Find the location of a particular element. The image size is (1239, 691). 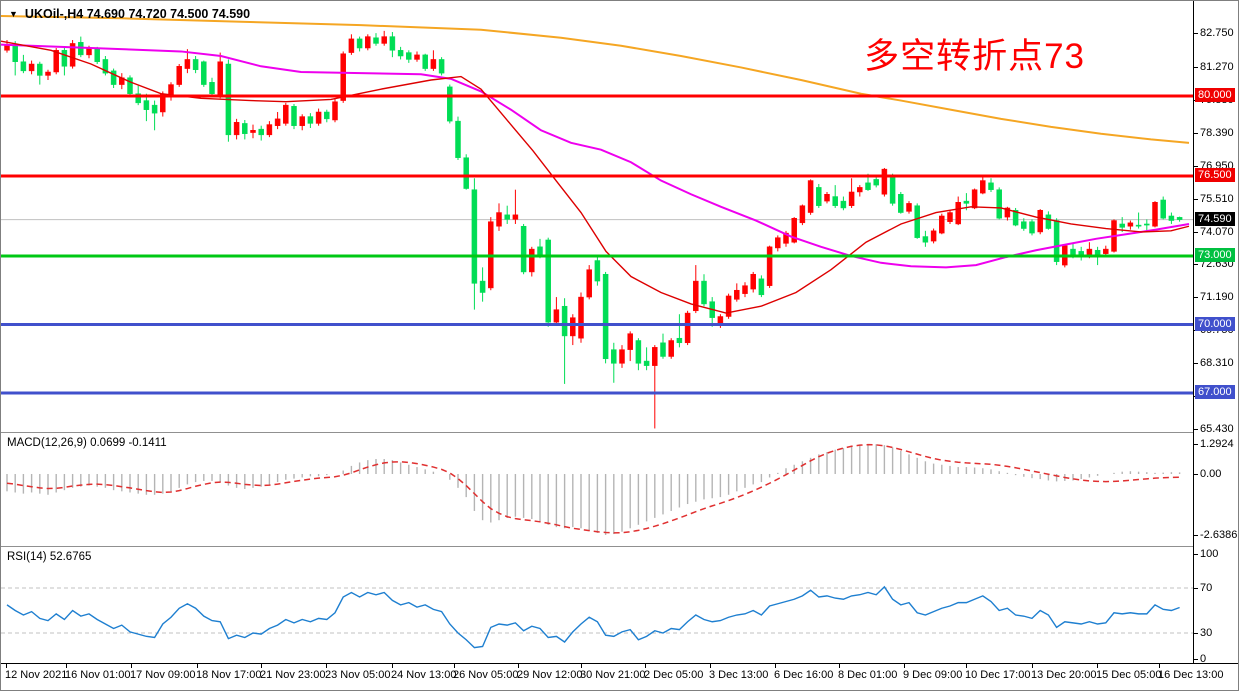

time-label: 3 Dec 13:00 is located at coordinates (739, 675).